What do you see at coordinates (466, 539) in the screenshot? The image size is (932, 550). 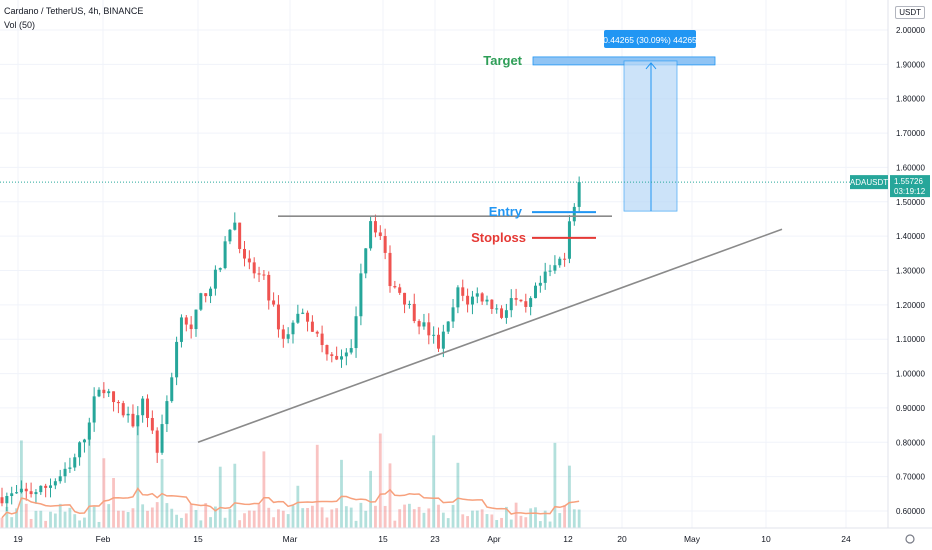 I see `time-axis-bg` at bounding box center [466, 539].